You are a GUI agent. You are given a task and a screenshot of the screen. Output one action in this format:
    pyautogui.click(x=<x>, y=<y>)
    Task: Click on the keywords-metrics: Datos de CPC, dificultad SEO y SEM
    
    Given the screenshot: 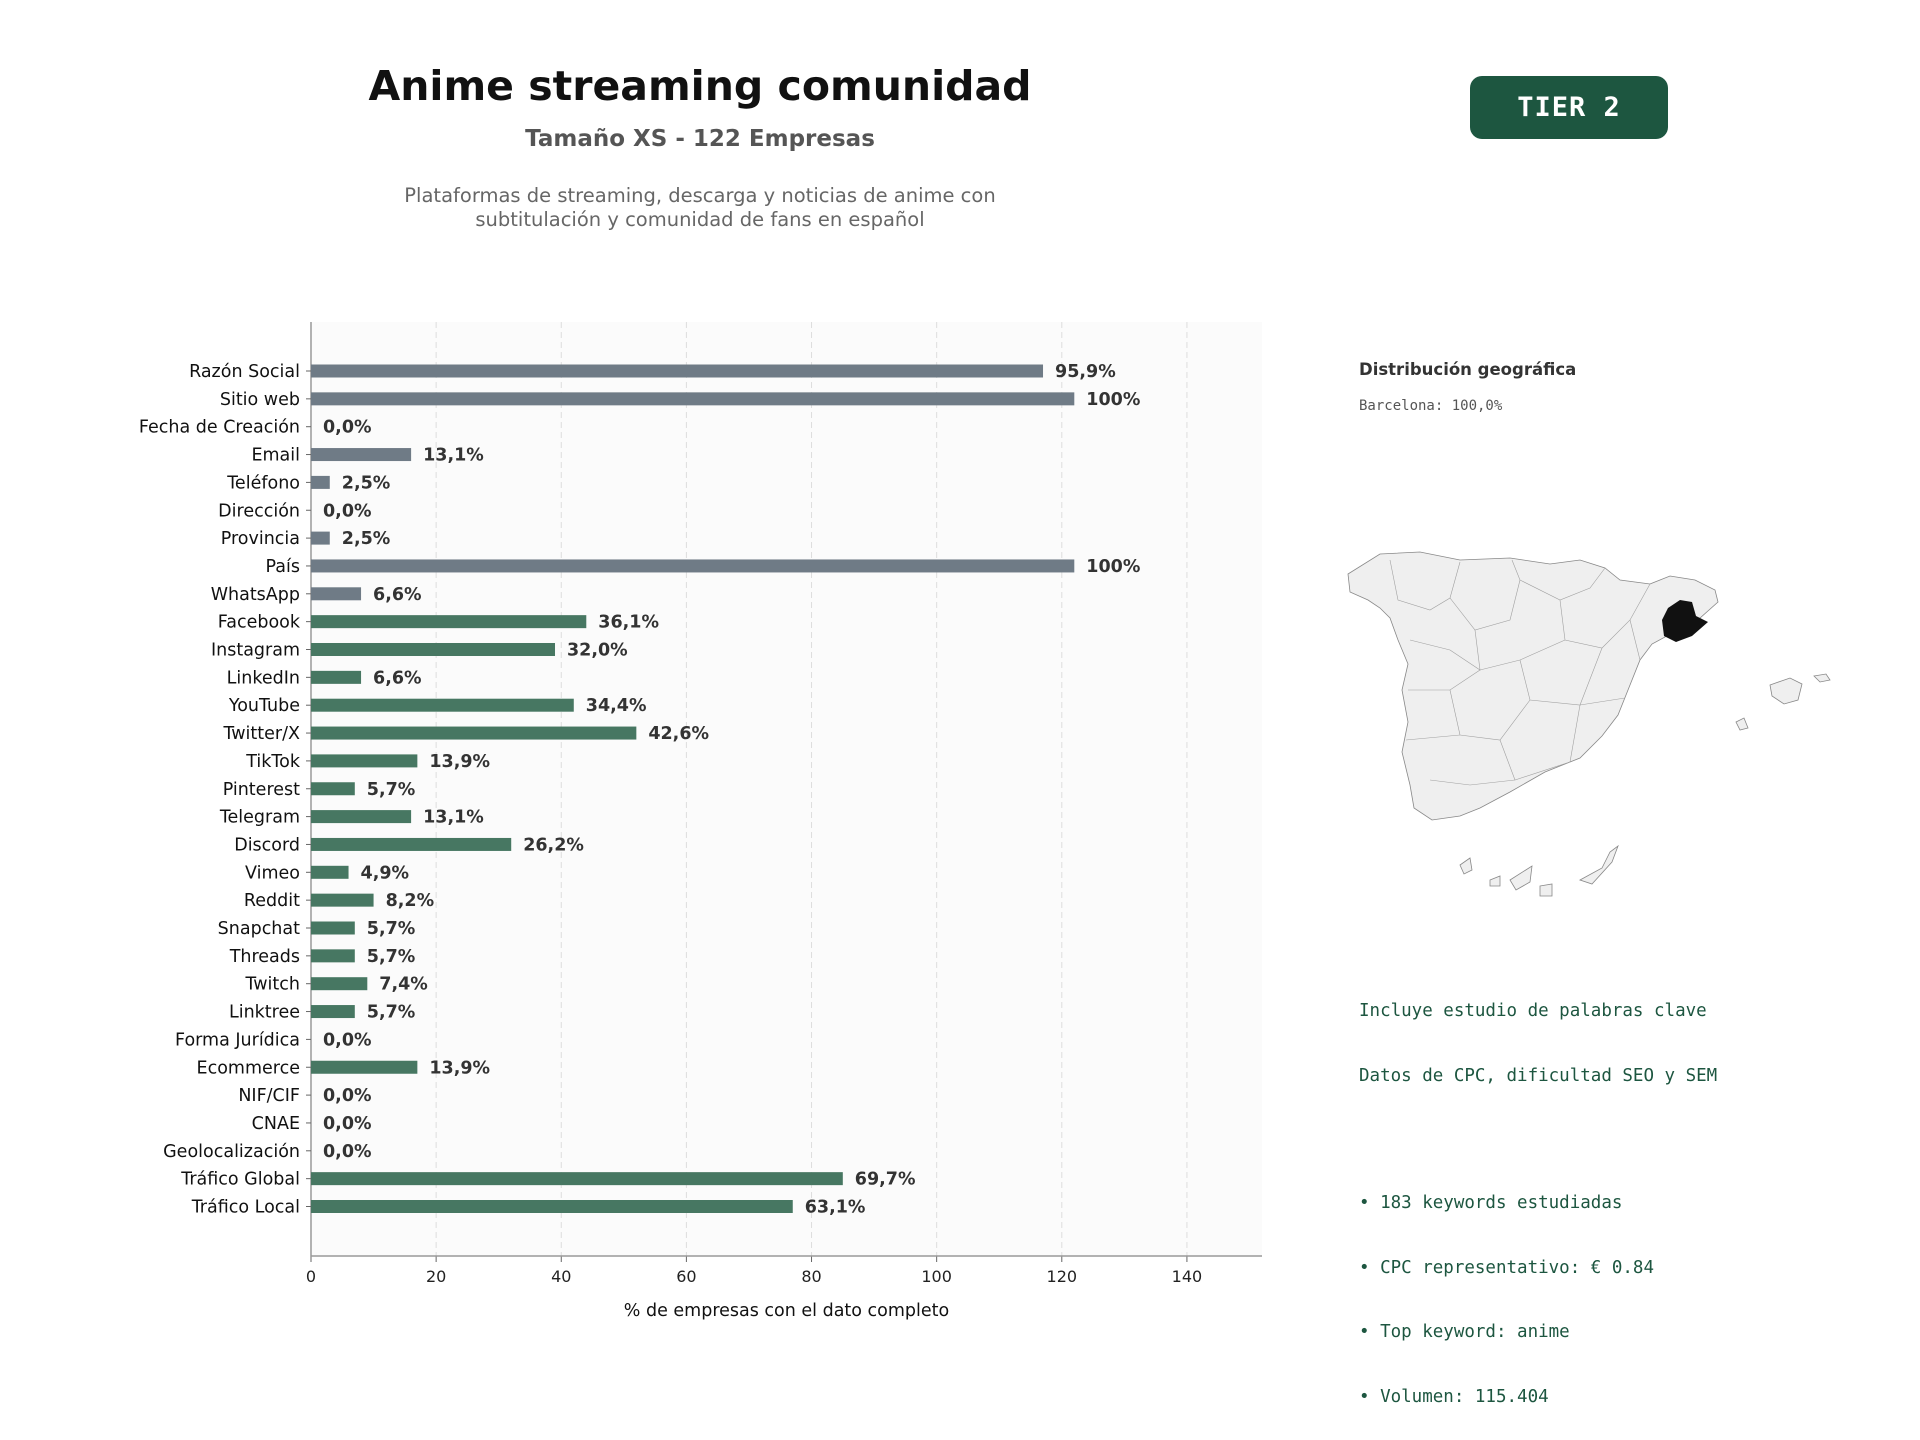 What is the action you would take?
    pyautogui.click(x=1538, y=1075)
    